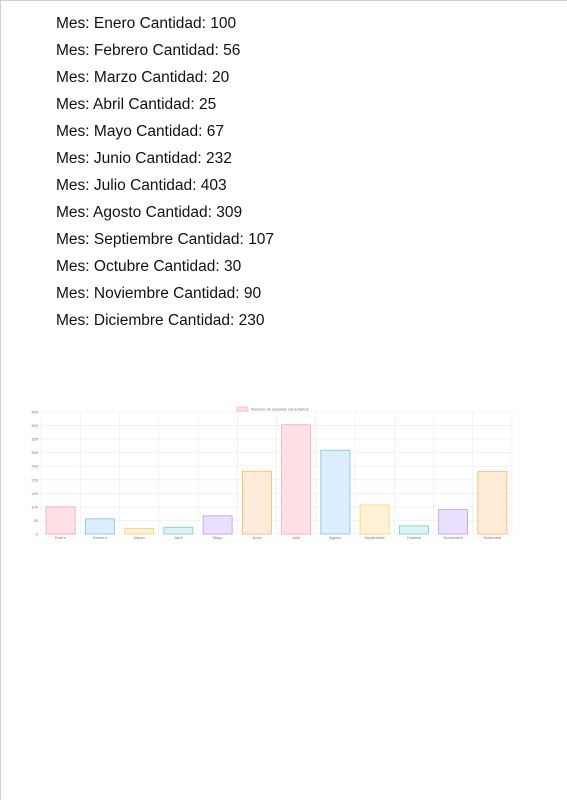  Describe the element at coordinates (242, 409) in the screenshot. I see `legend-swatch` at that location.